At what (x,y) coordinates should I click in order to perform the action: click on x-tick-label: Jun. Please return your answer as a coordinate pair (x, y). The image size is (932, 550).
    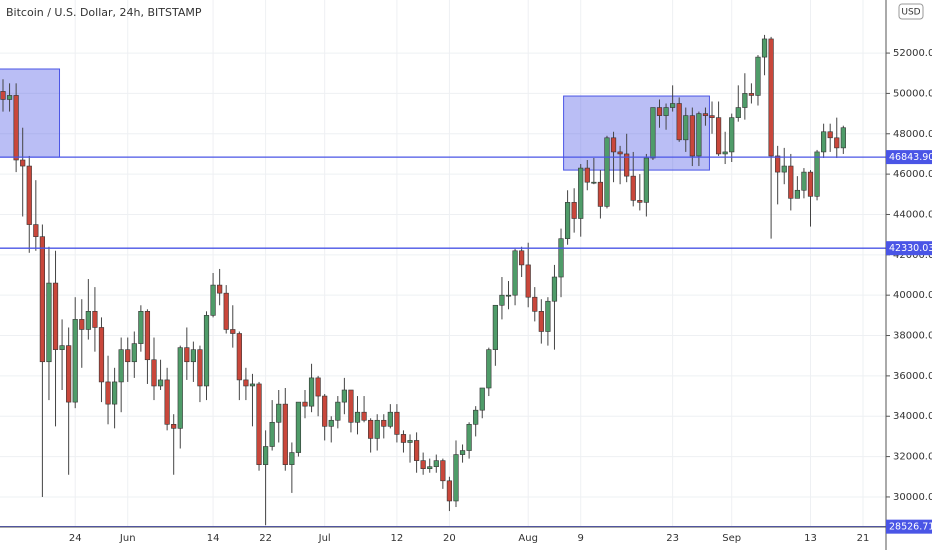
    Looking at the image, I should click on (127, 538).